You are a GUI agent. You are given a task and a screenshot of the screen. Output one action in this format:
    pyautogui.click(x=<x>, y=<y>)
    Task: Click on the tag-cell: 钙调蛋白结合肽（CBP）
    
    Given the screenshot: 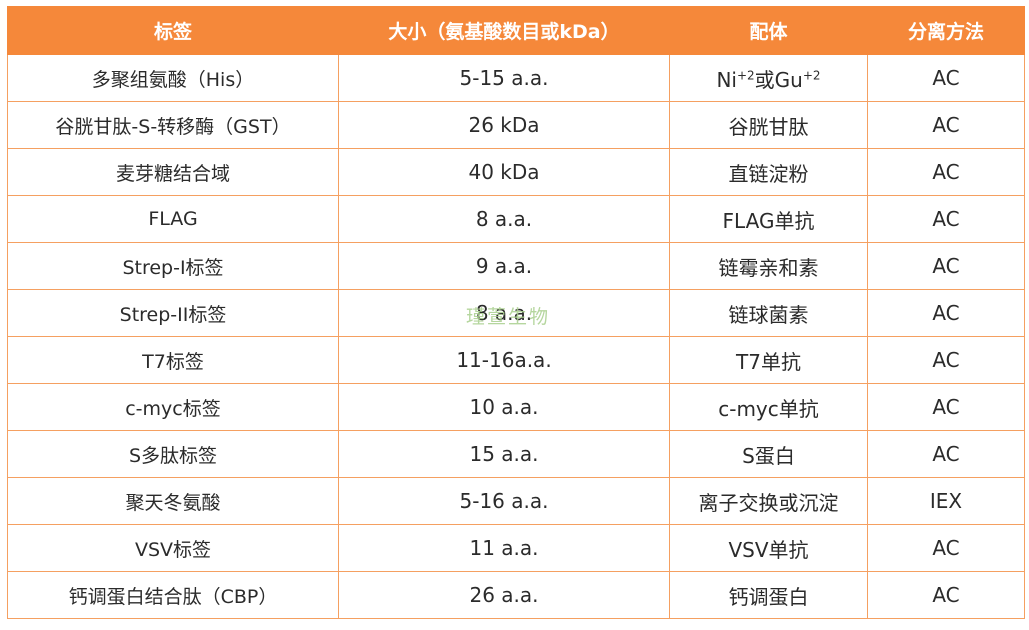 What is the action you would take?
    pyautogui.click(x=173, y=595)
    